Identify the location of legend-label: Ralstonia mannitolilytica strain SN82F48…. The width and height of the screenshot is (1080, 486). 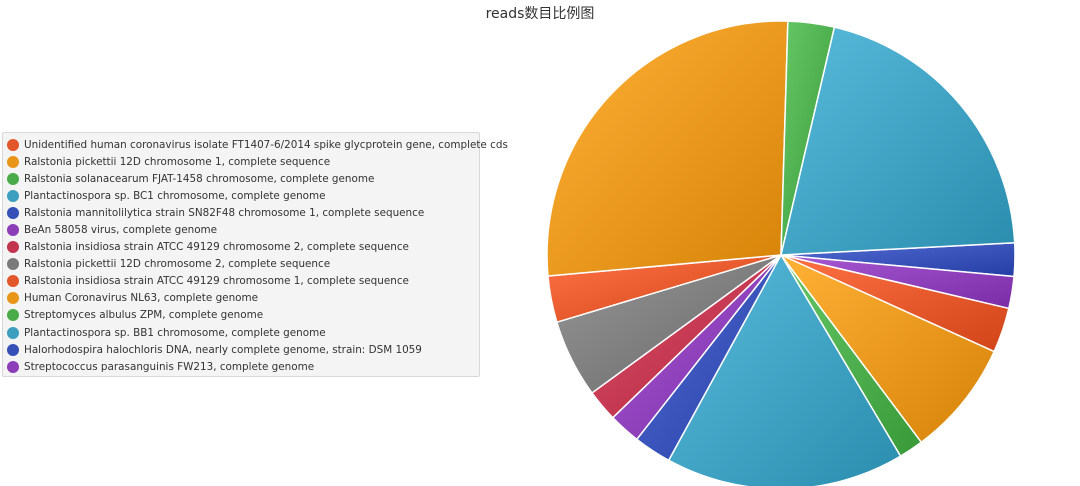
(224, 212).